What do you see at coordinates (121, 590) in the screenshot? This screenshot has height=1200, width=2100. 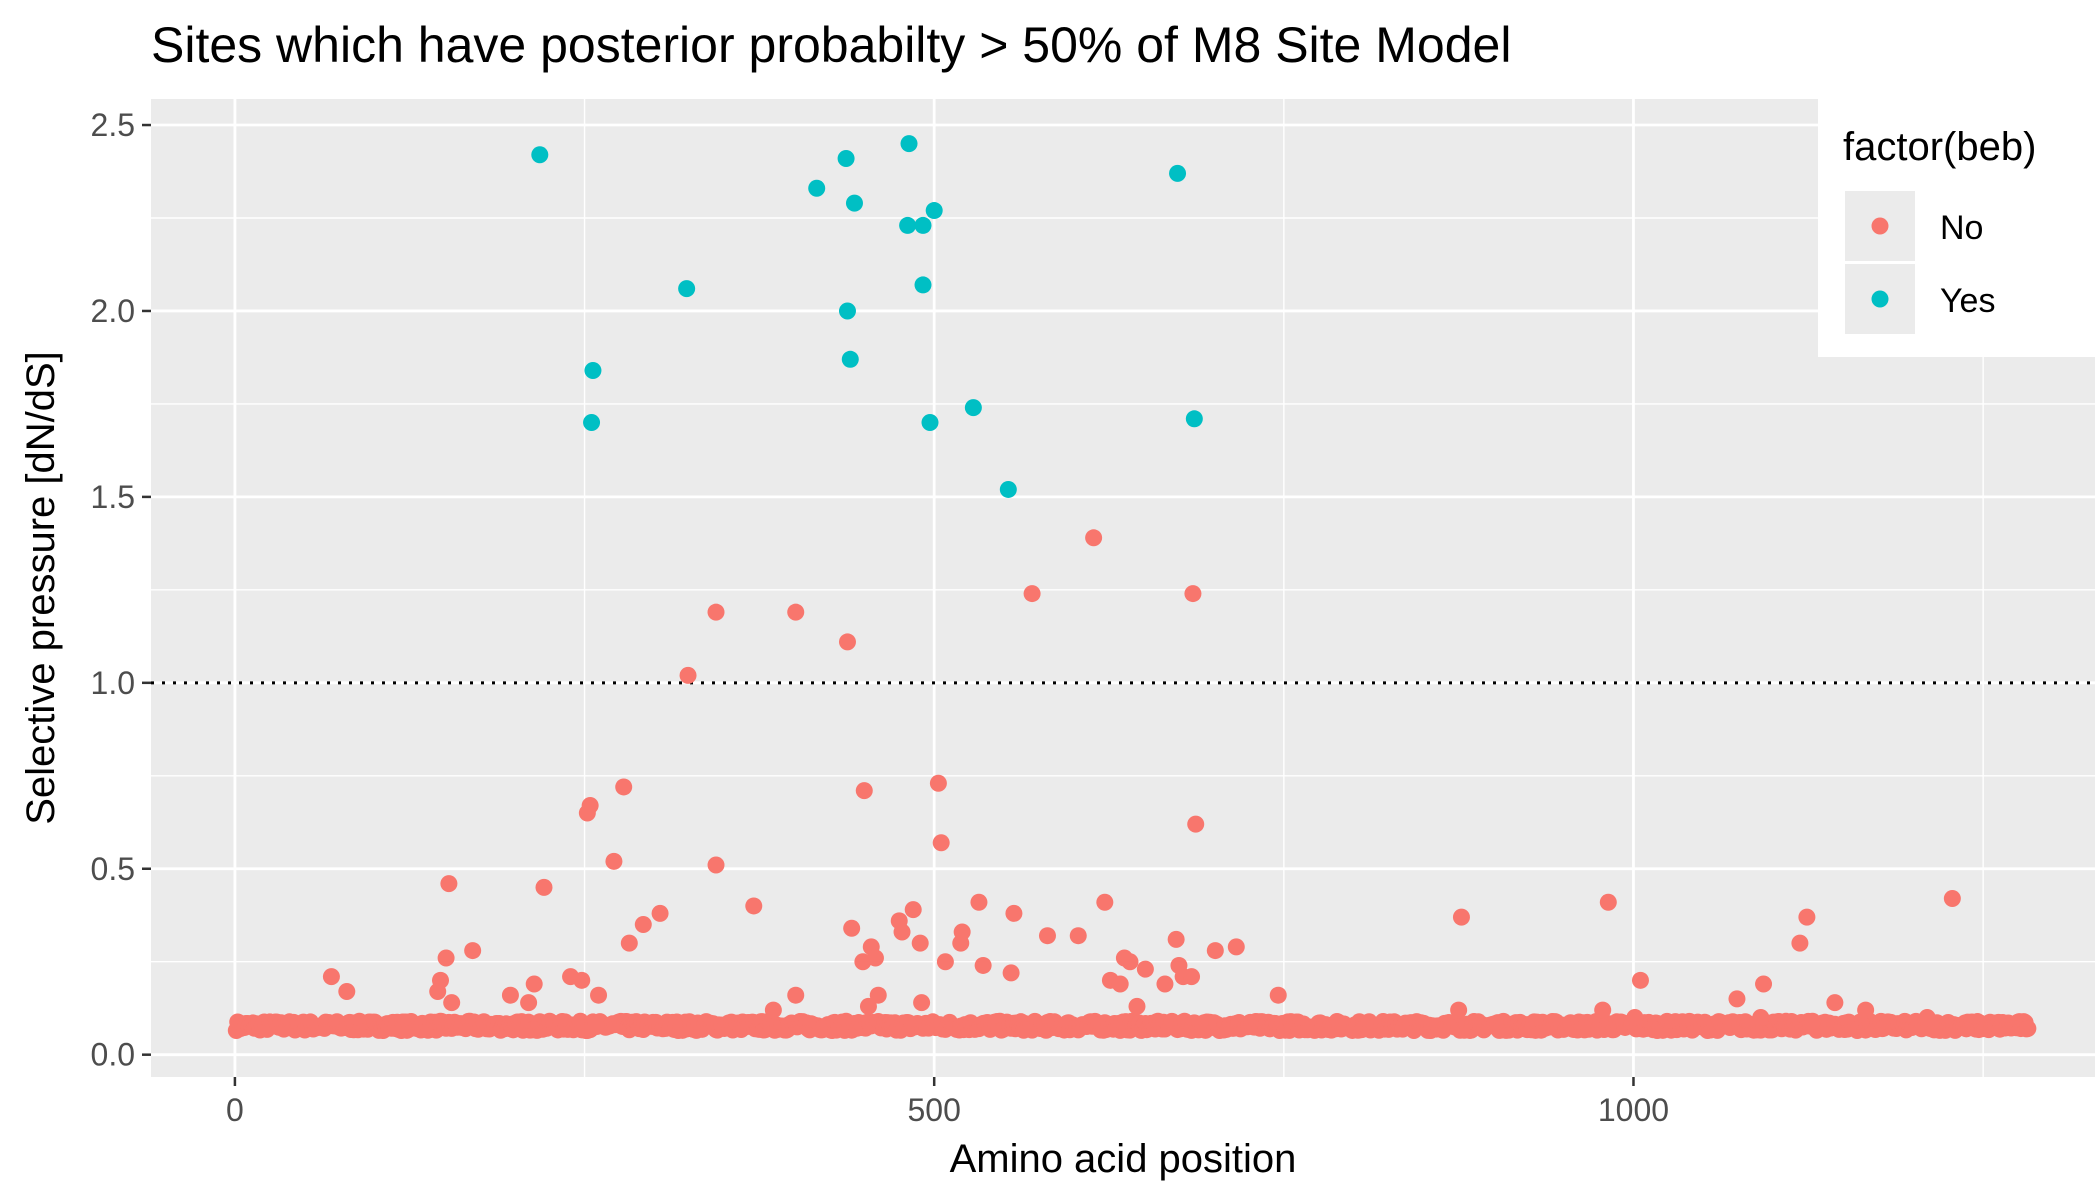 I see `y-axis-ticks: 0.0 0.5 1.0 1.5 2.0 2.5` at bounding box center [121, 590].